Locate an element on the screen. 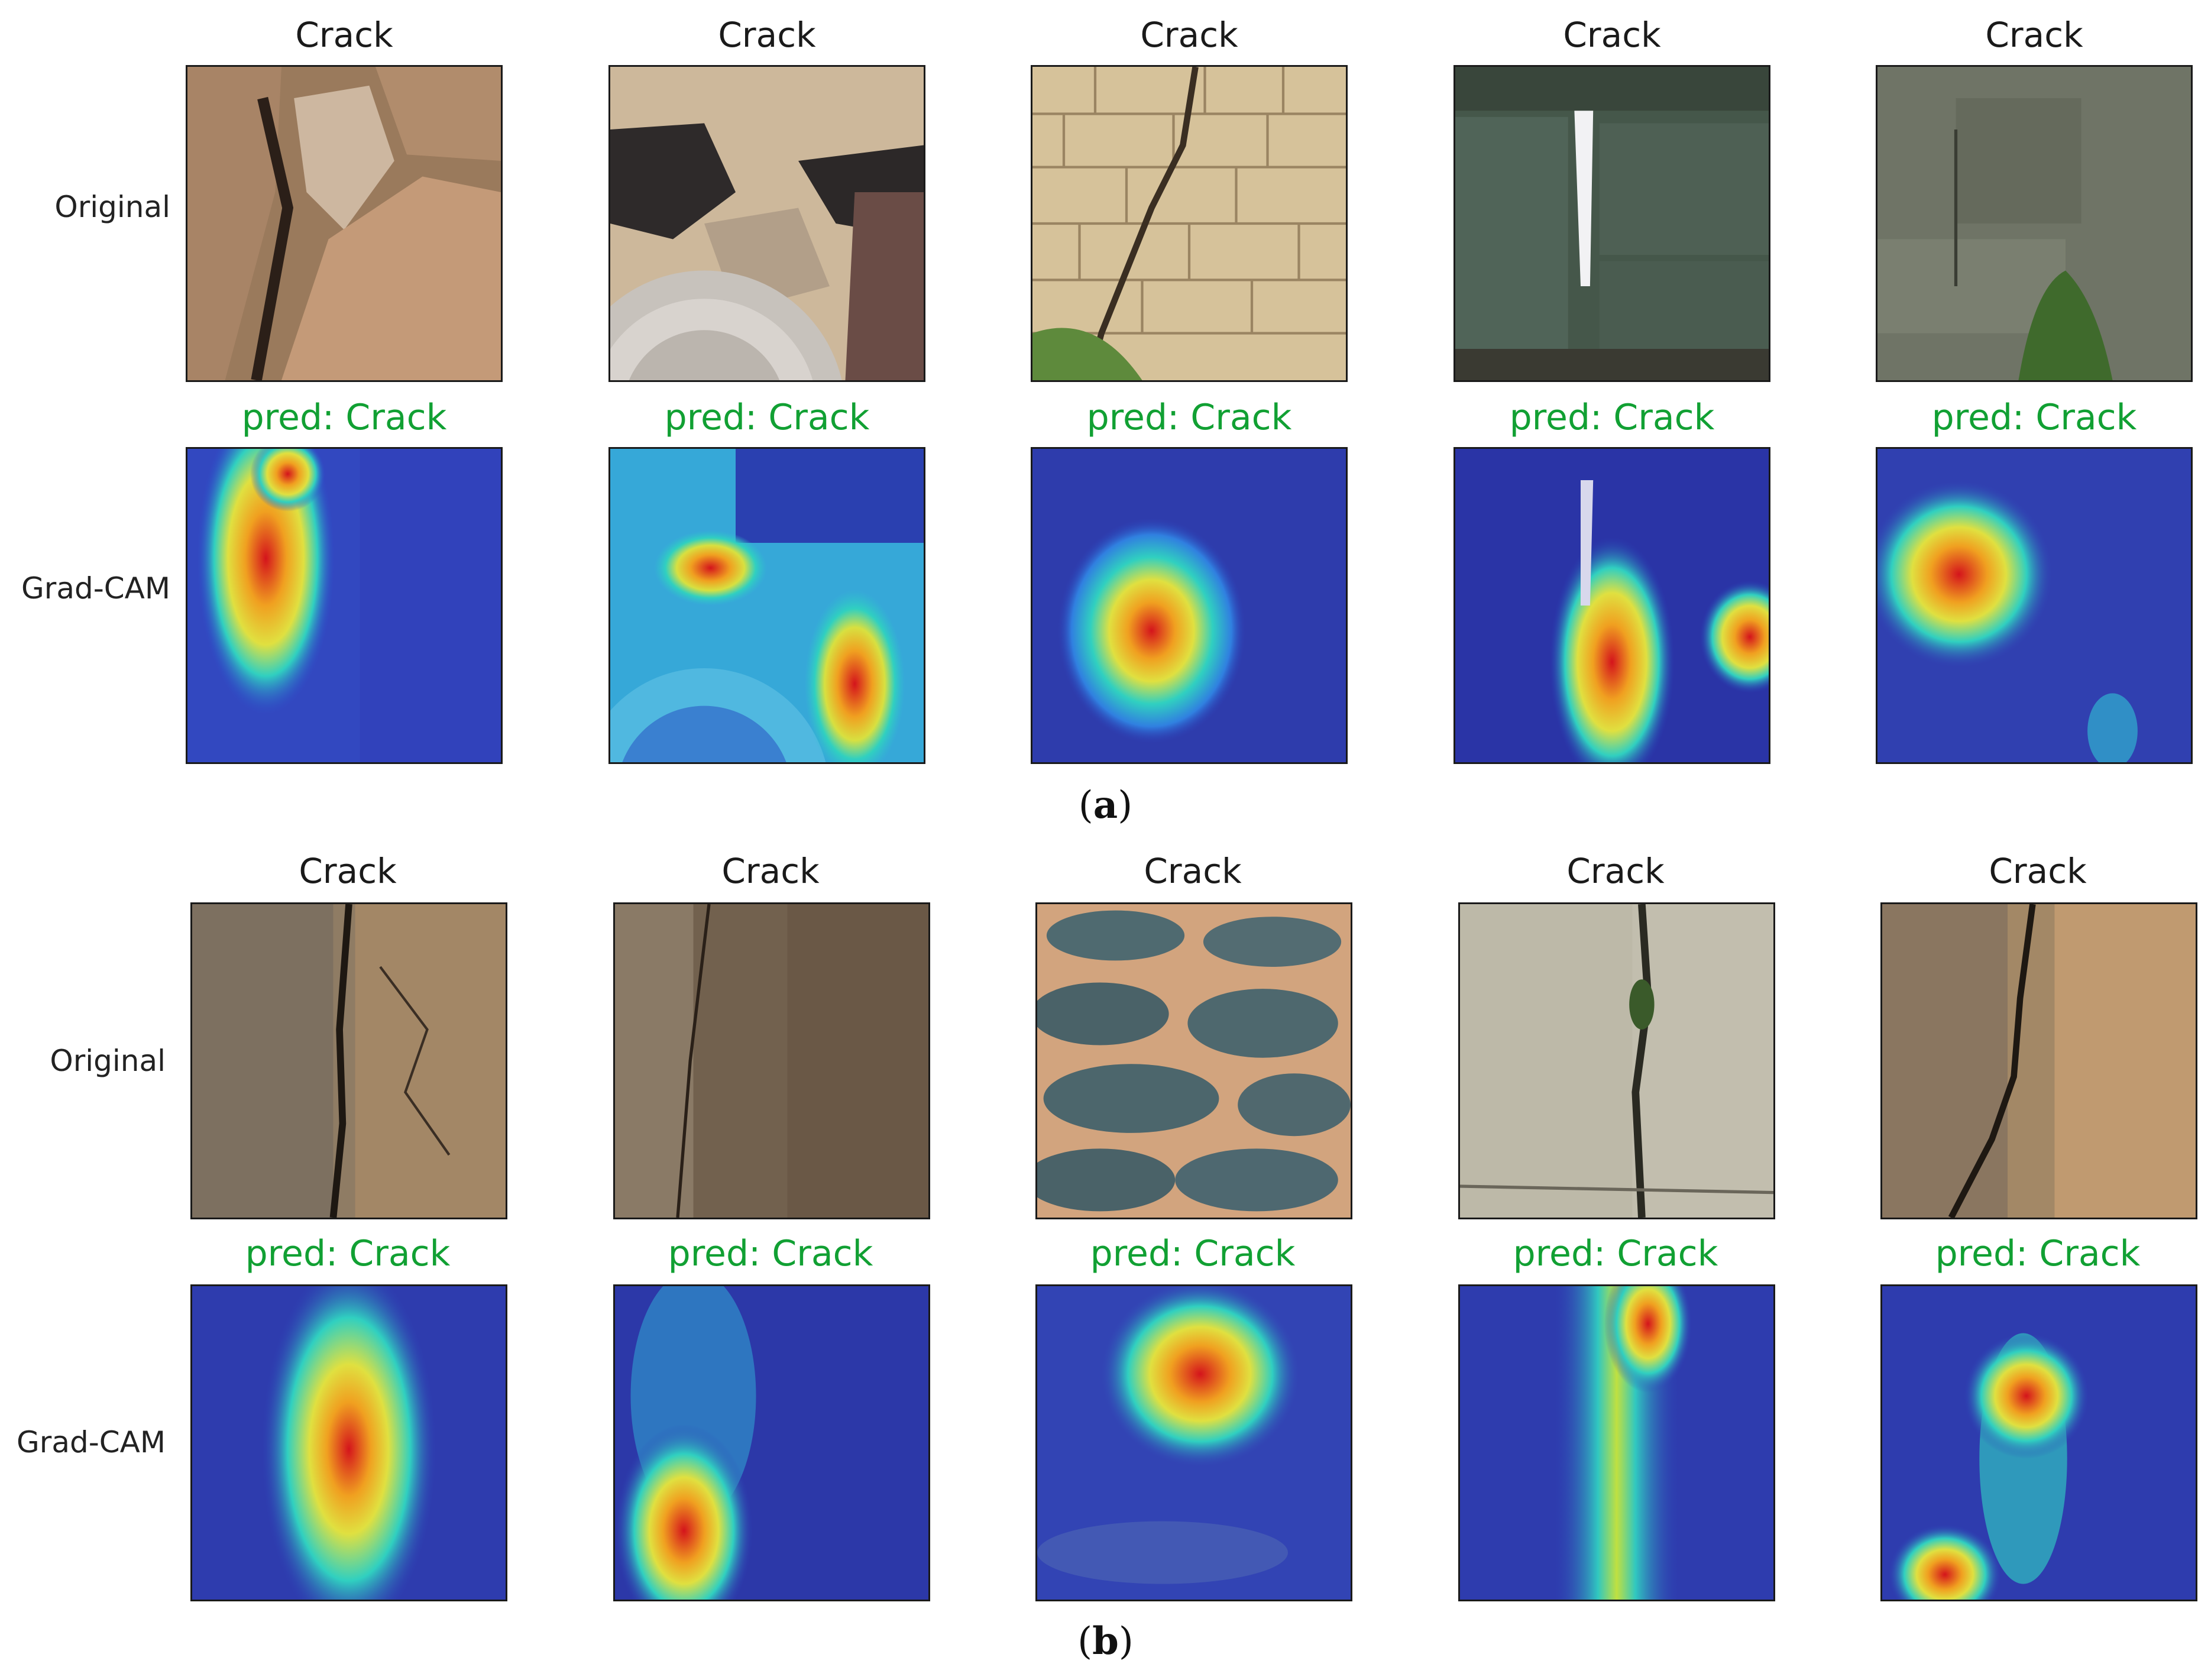 The height and width of the screenshot is (1680, 2211). panel-caption-b: (b) is located at coordinates (1105, 1641).